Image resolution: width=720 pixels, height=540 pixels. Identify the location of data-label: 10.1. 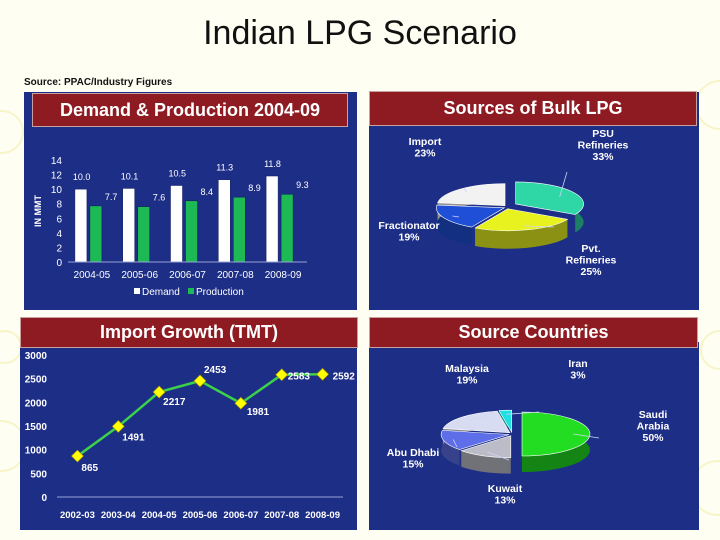
(130, 176).